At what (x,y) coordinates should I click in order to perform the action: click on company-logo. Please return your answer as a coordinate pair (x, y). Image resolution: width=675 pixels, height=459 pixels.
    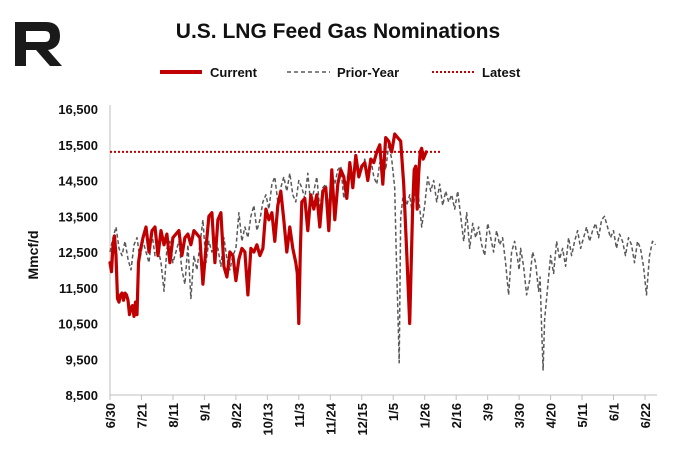
    Looking at the image, I should click on (38, 44).